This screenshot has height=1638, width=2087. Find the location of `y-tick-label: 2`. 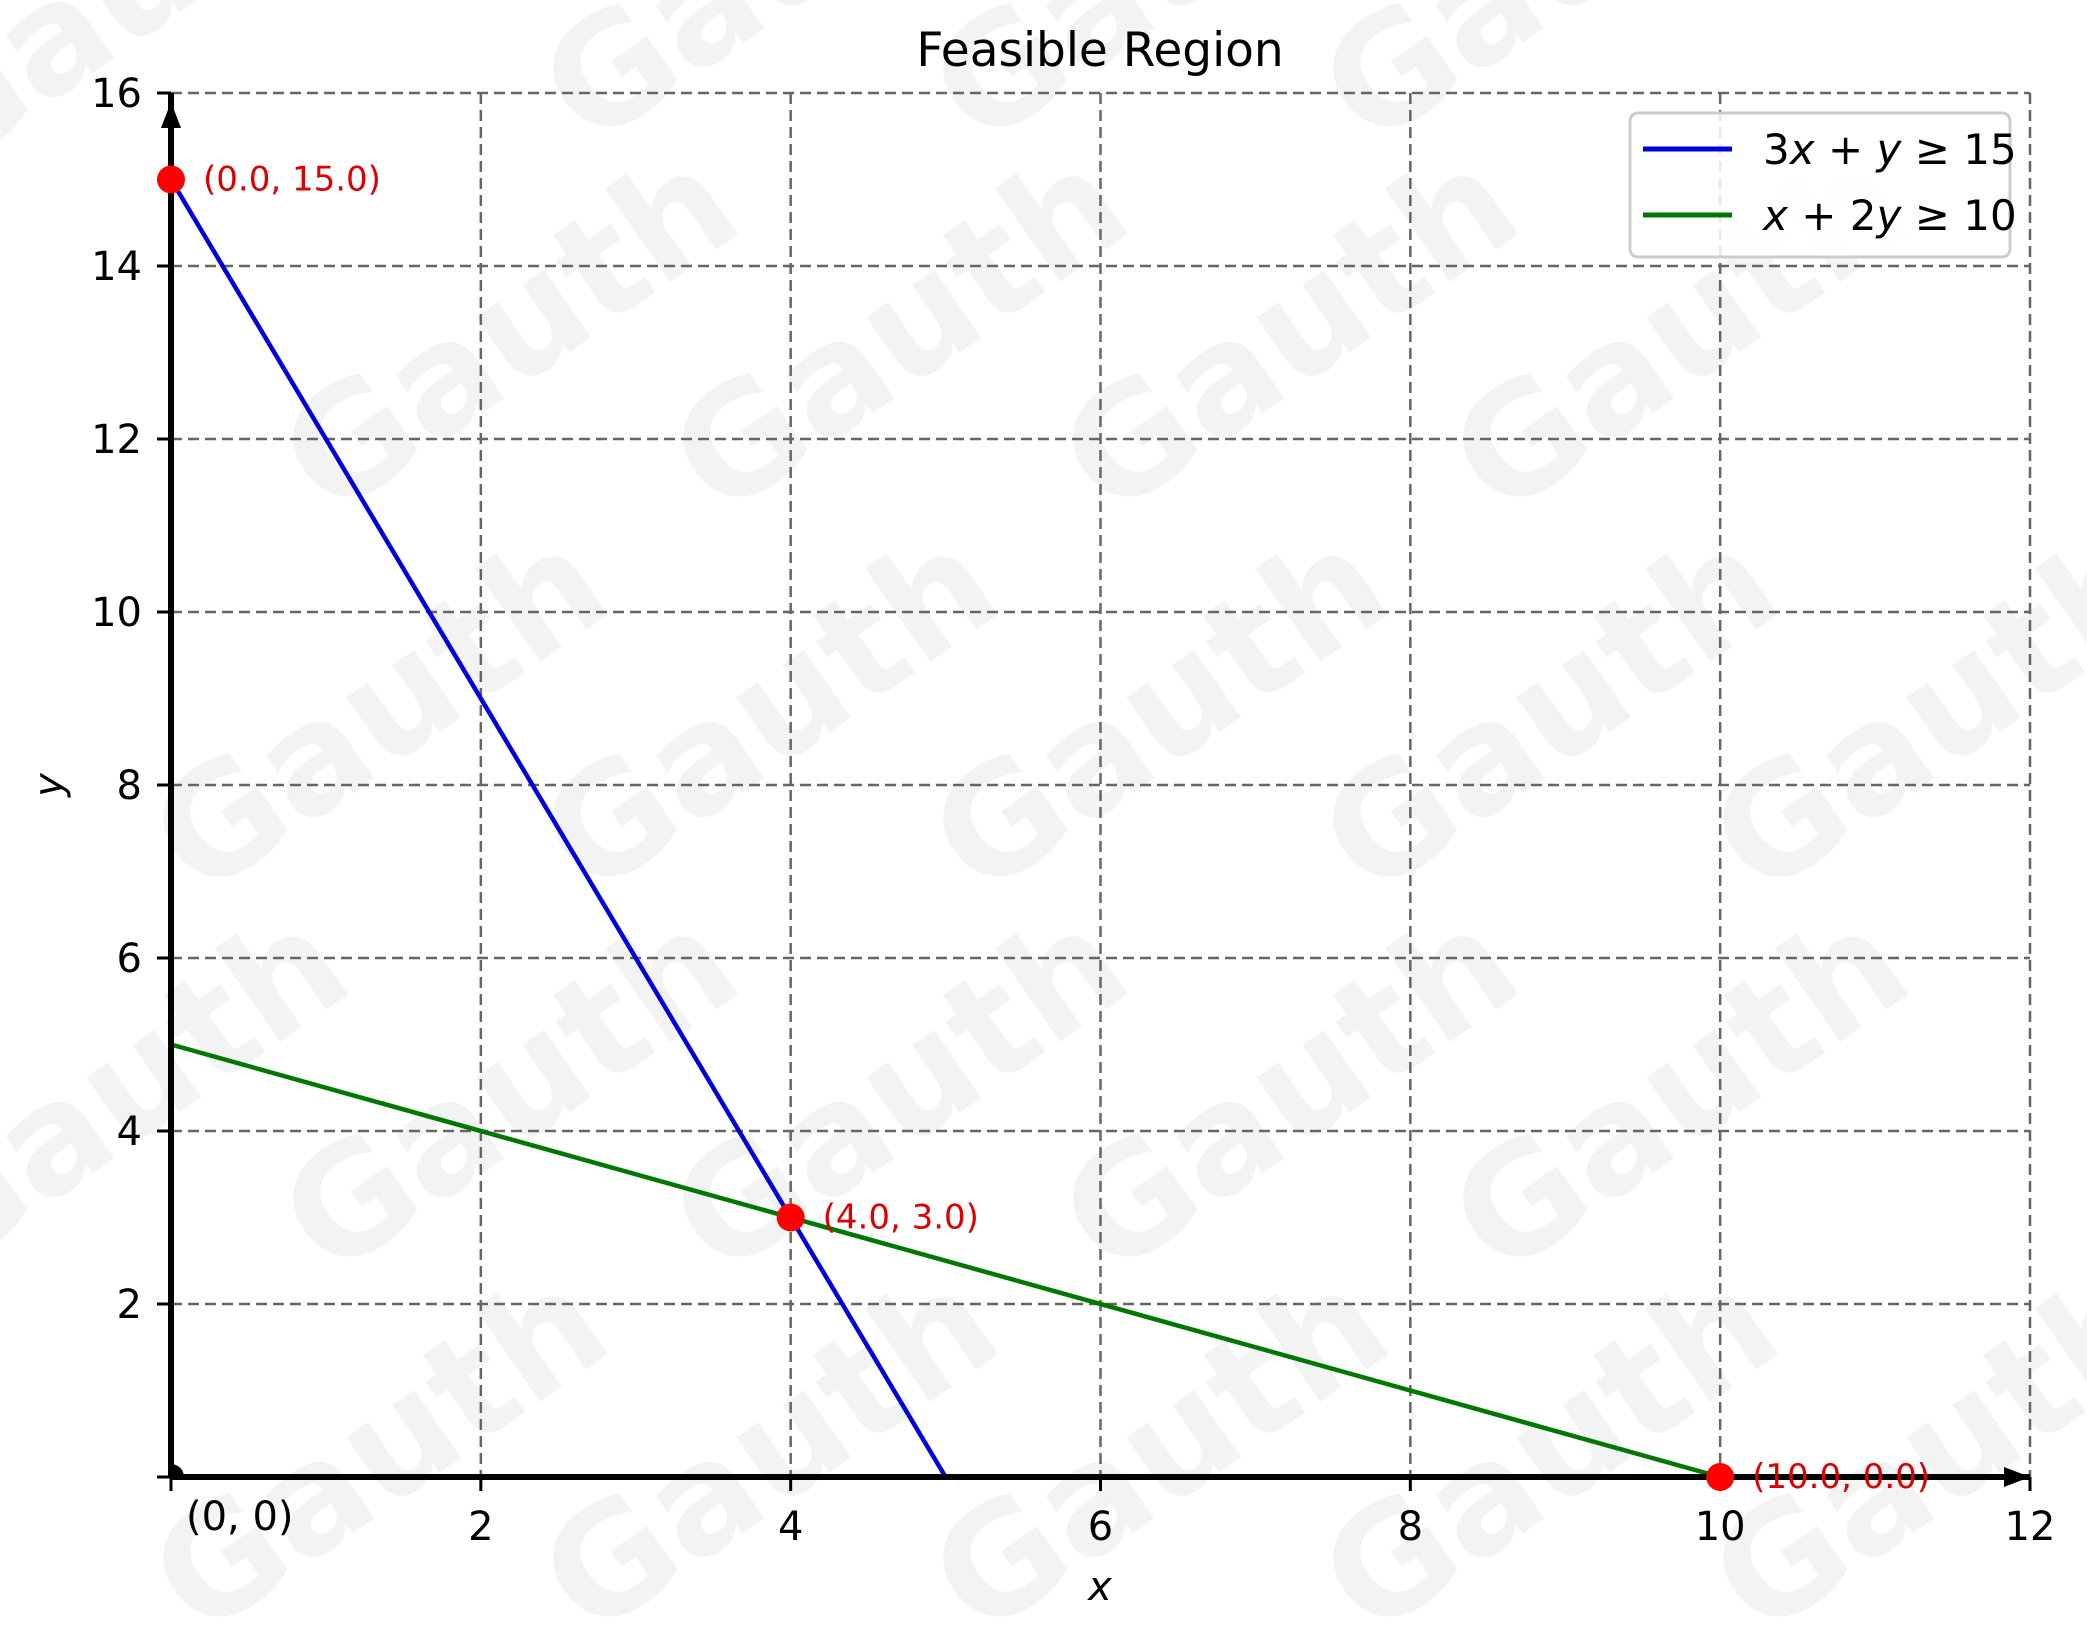

y-tick-label: 2 is located at coordinates (129, 1305).